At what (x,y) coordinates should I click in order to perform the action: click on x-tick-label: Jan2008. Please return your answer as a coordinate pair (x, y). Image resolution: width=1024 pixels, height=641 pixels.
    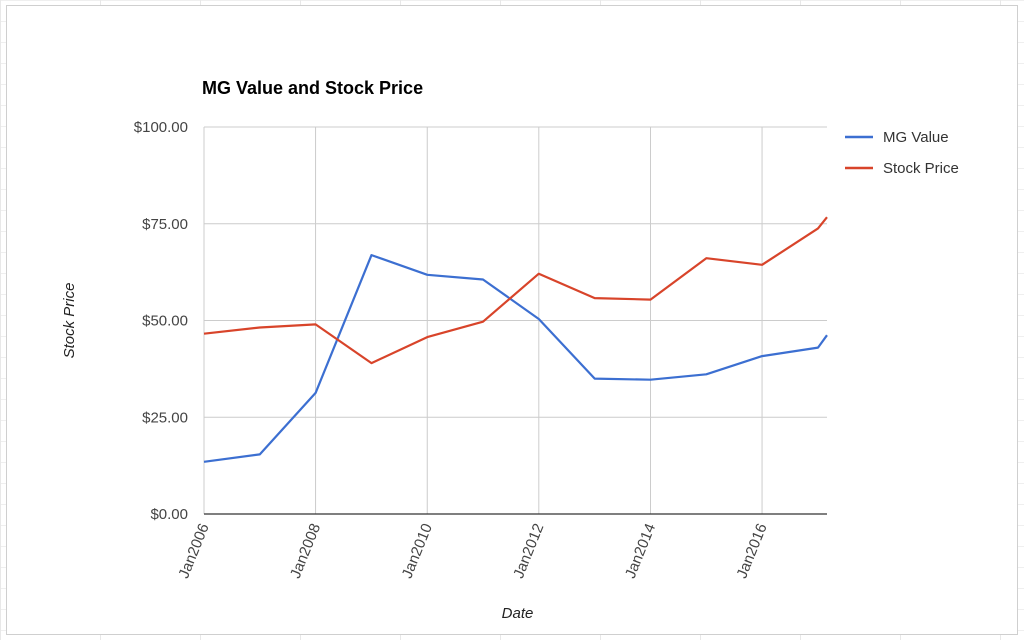
    Looking at the image, I should click on (305, 551).